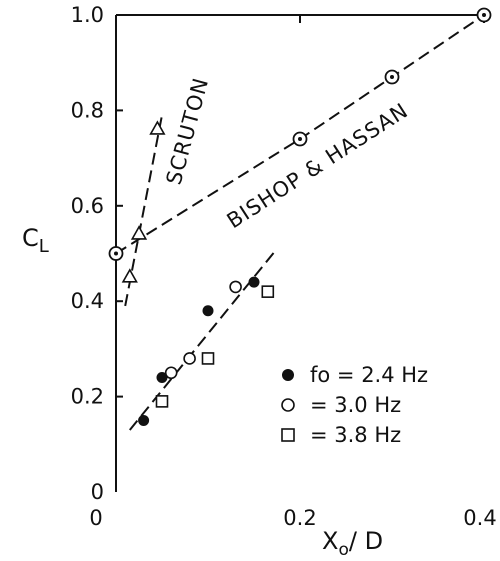 This screenshot has width=500, height=561. Describe the element at coordinates (355, 435) in the screenshot. I see `legend-label: = 3.8 Hz` at that location.